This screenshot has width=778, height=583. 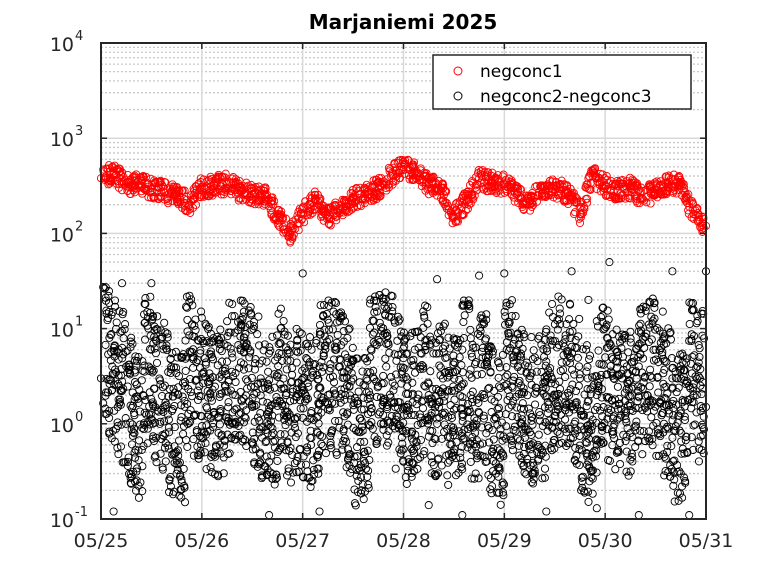 I want to click on x-tick-label: 05/29, so click(x=504, y=541).